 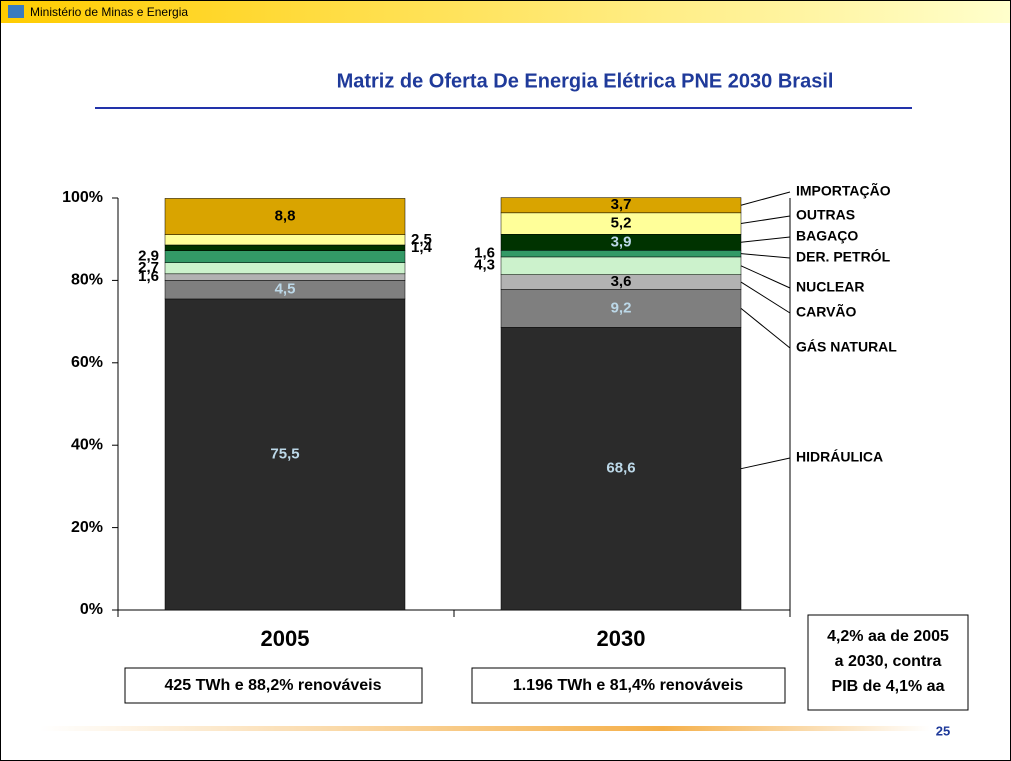 I want to click on data-label: 4,5, so click(x=285, y=289).